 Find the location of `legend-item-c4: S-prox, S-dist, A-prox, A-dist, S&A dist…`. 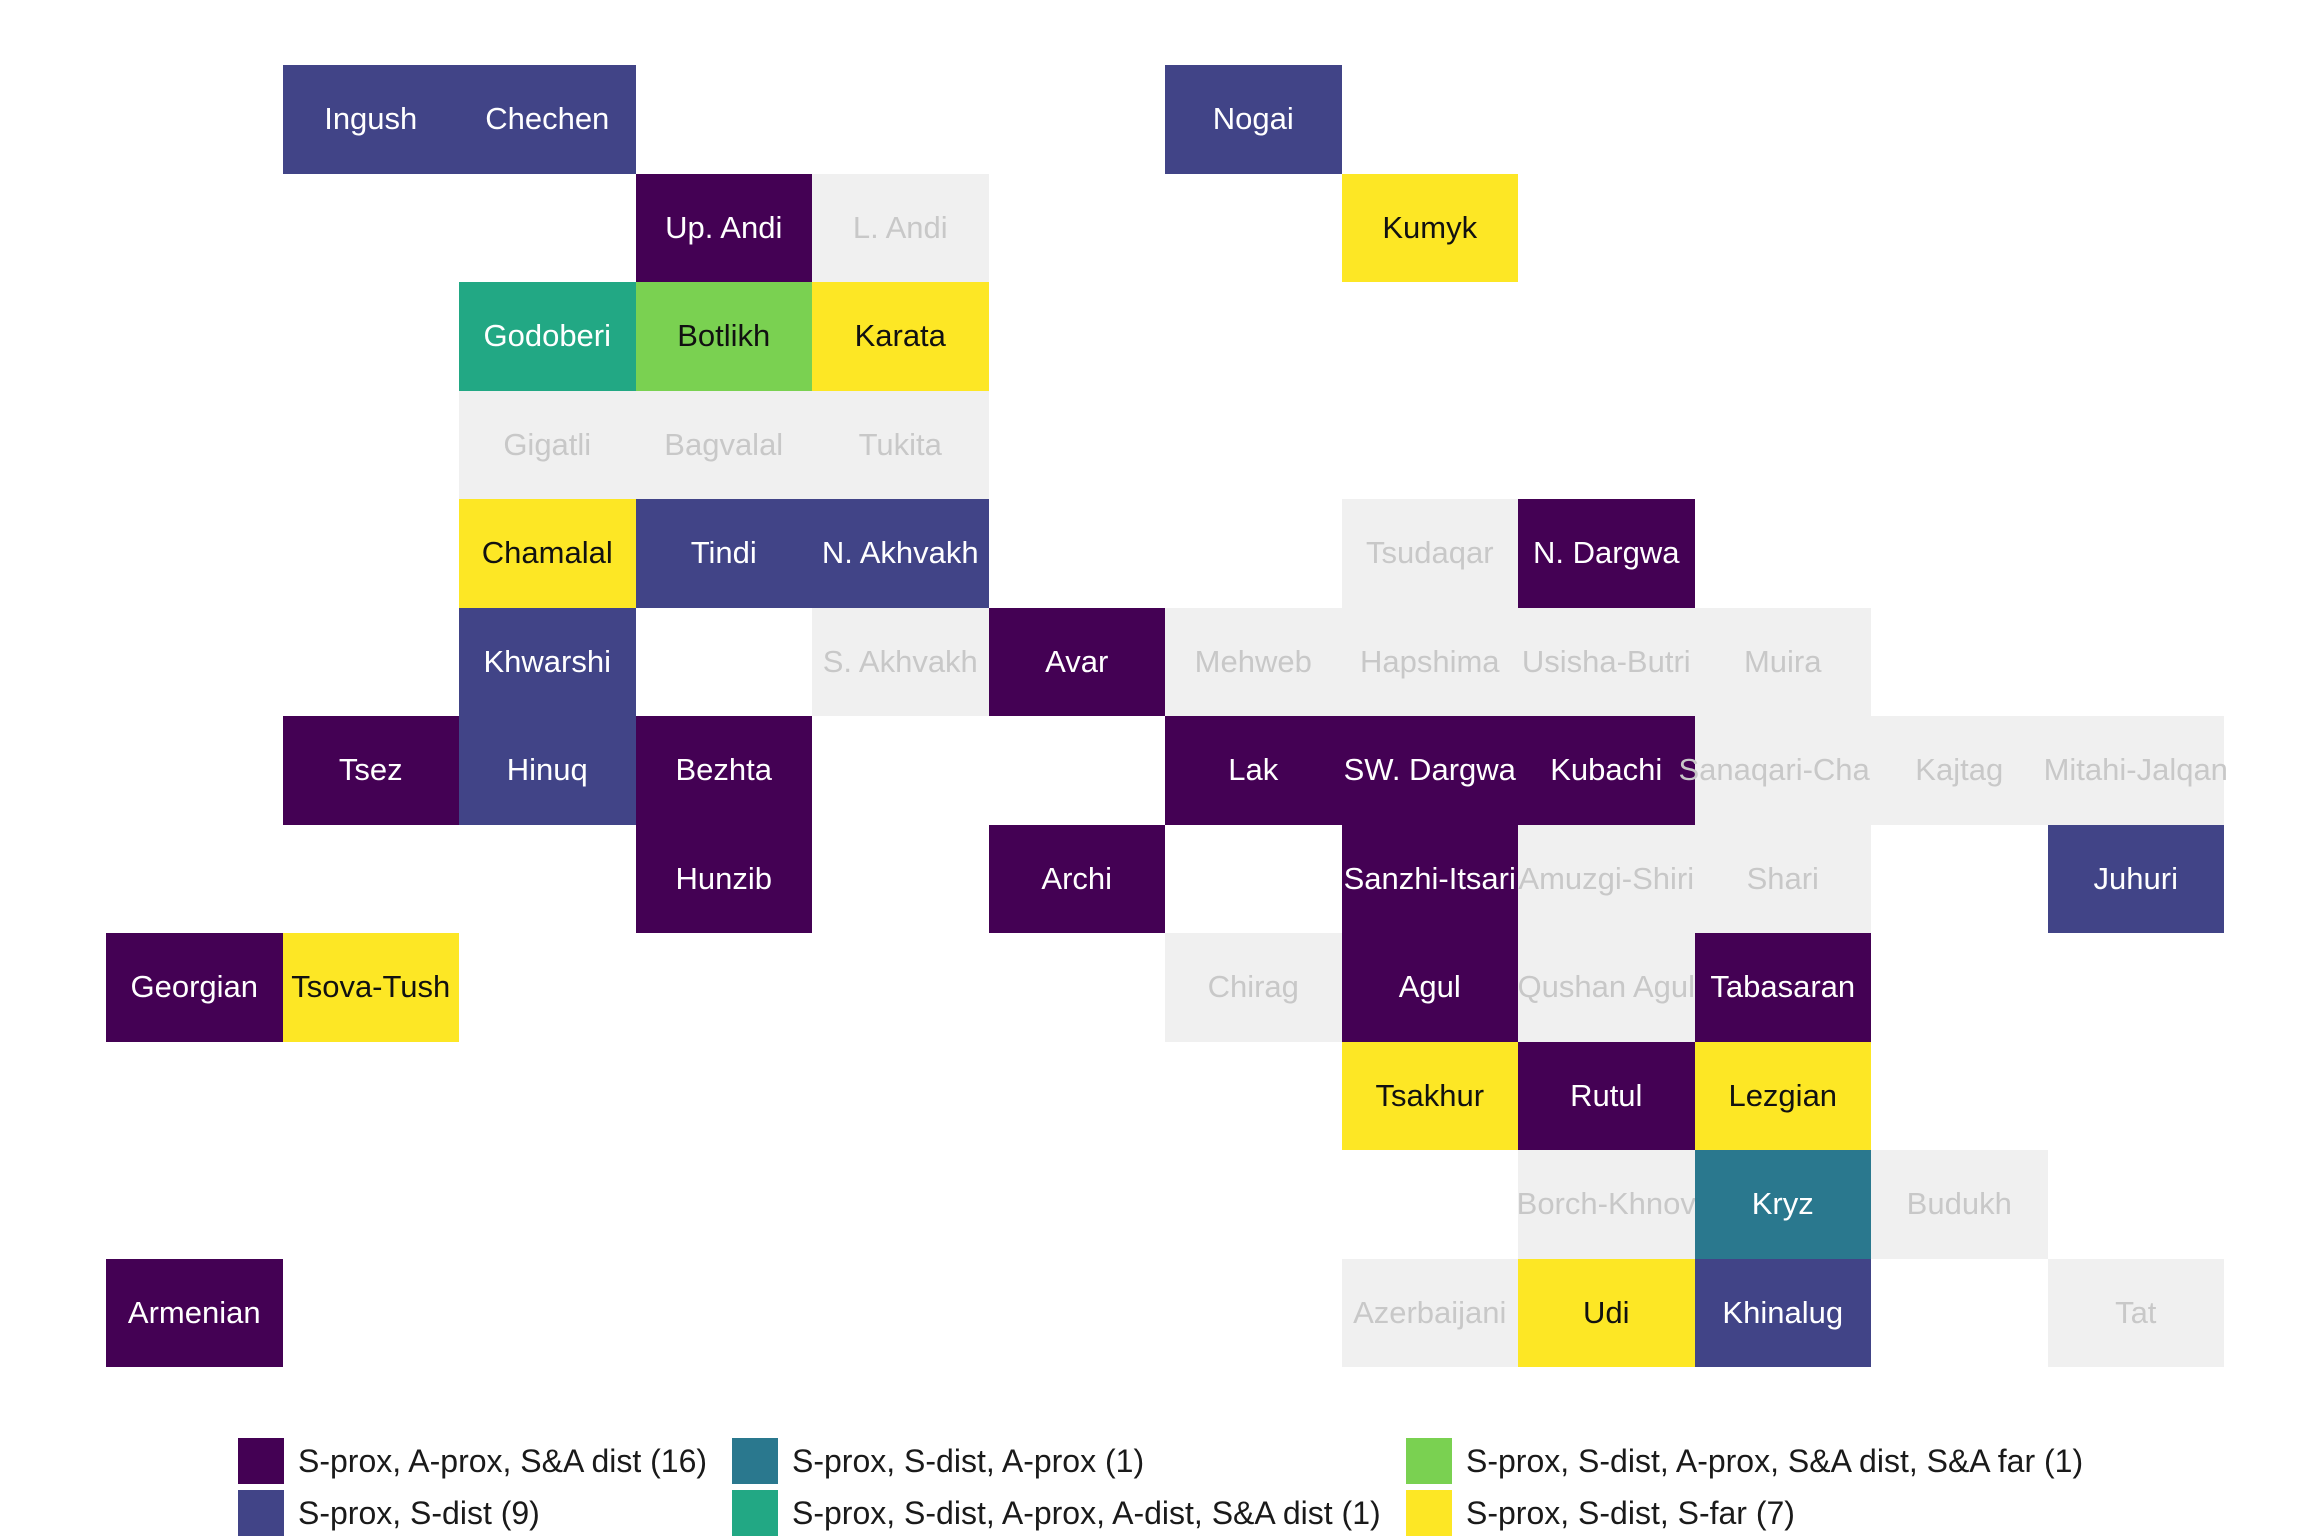

legend-item-c4: S-prox, S-dist, A-prox, A-dist, S&A dist… is located at coordinates (1056, 1513).